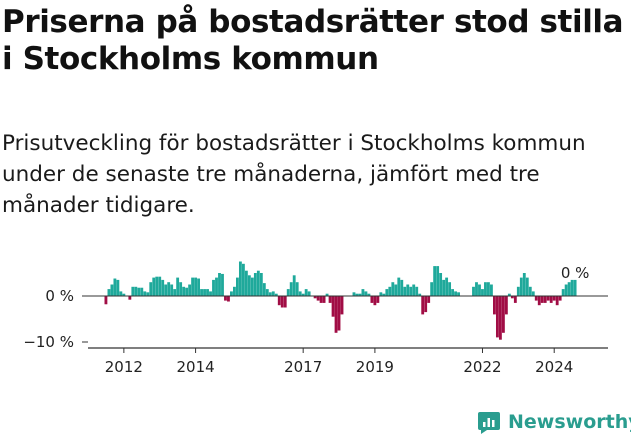 This screenshot has height=439, width=631. I want to click on x-tick-label: 2019, so click(375, 367).